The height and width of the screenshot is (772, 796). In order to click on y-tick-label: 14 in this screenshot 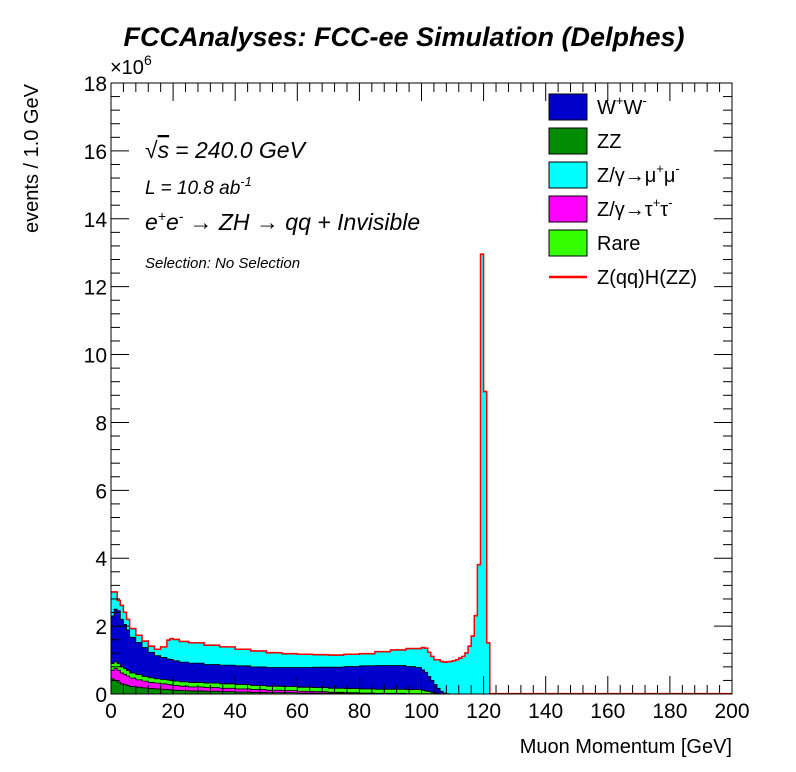, I will do `click(96, 220)`.